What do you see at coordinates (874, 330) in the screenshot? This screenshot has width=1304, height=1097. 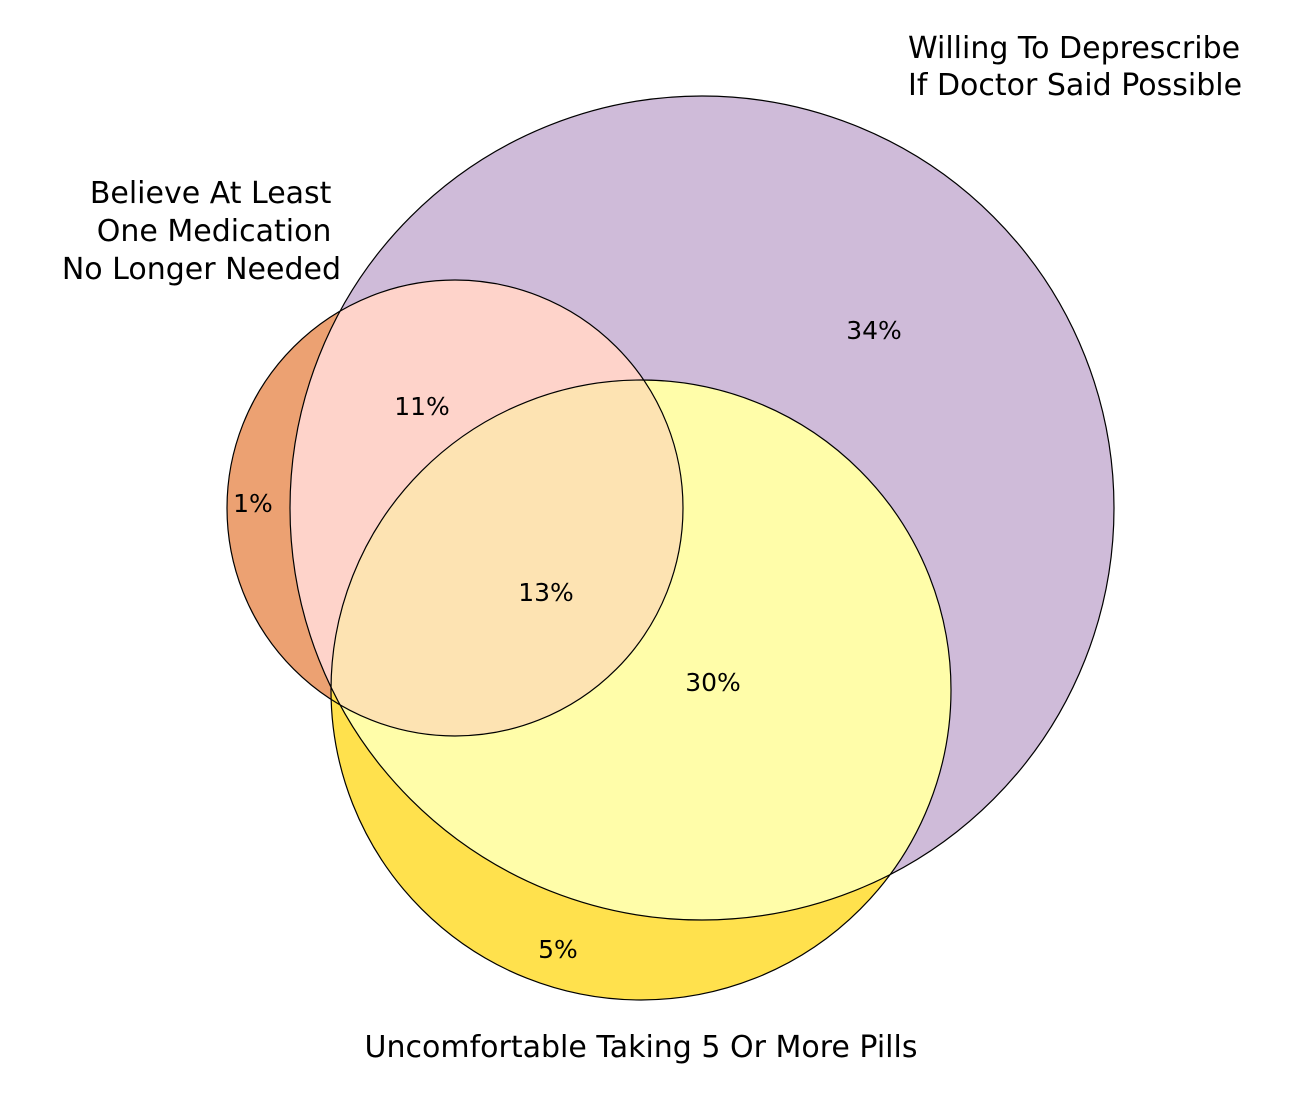 I see `region-label-willing-only: 34%` at bounding box center [874, 330].